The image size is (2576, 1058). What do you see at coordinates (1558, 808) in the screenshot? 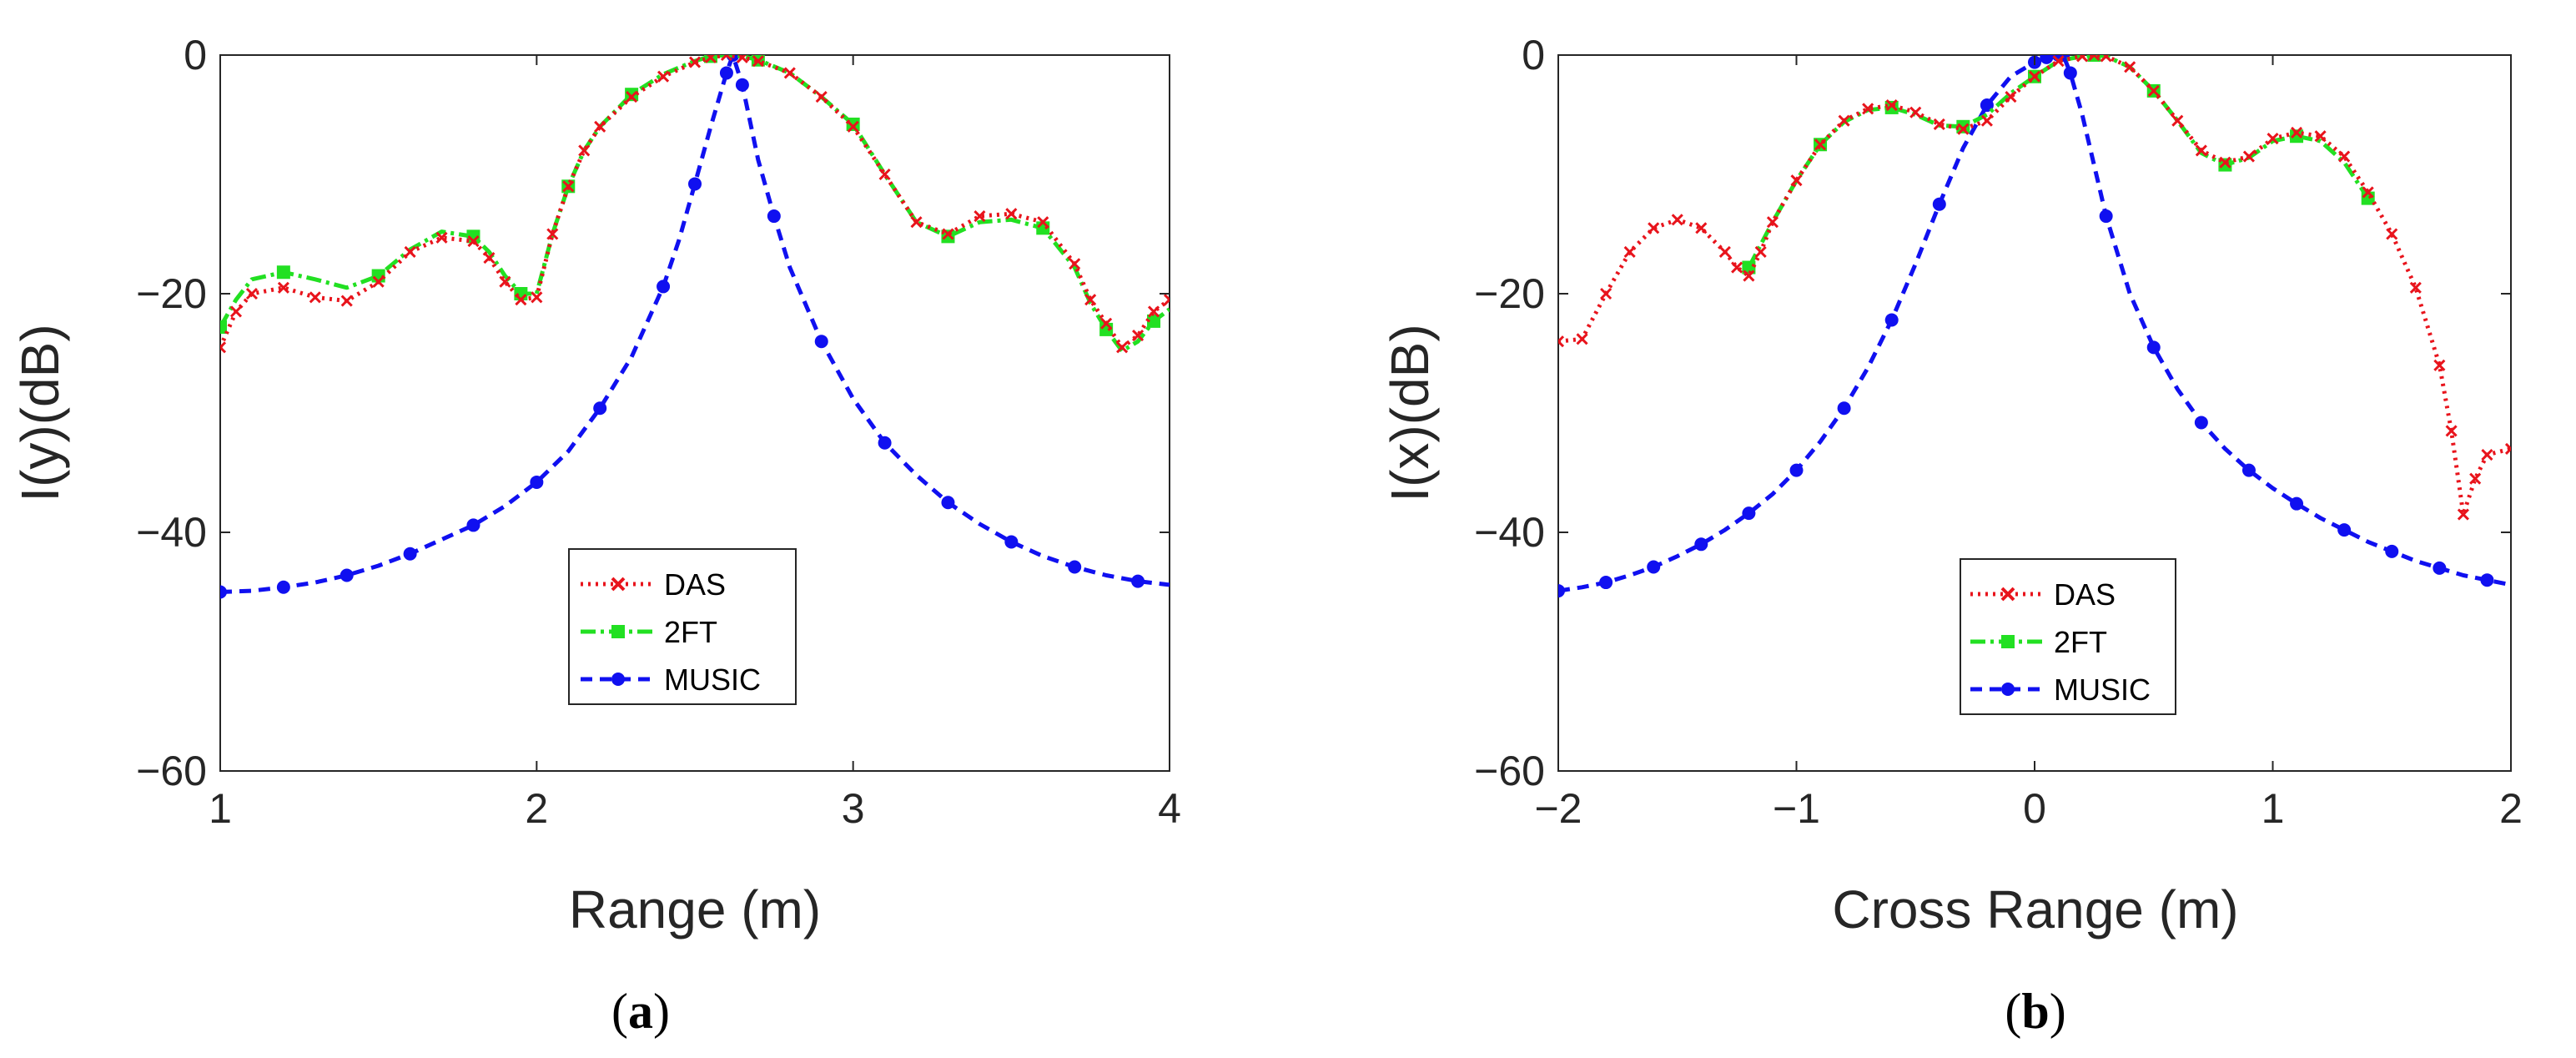
I see `x-tick-label: −2` at bounding box center [1558, 808].